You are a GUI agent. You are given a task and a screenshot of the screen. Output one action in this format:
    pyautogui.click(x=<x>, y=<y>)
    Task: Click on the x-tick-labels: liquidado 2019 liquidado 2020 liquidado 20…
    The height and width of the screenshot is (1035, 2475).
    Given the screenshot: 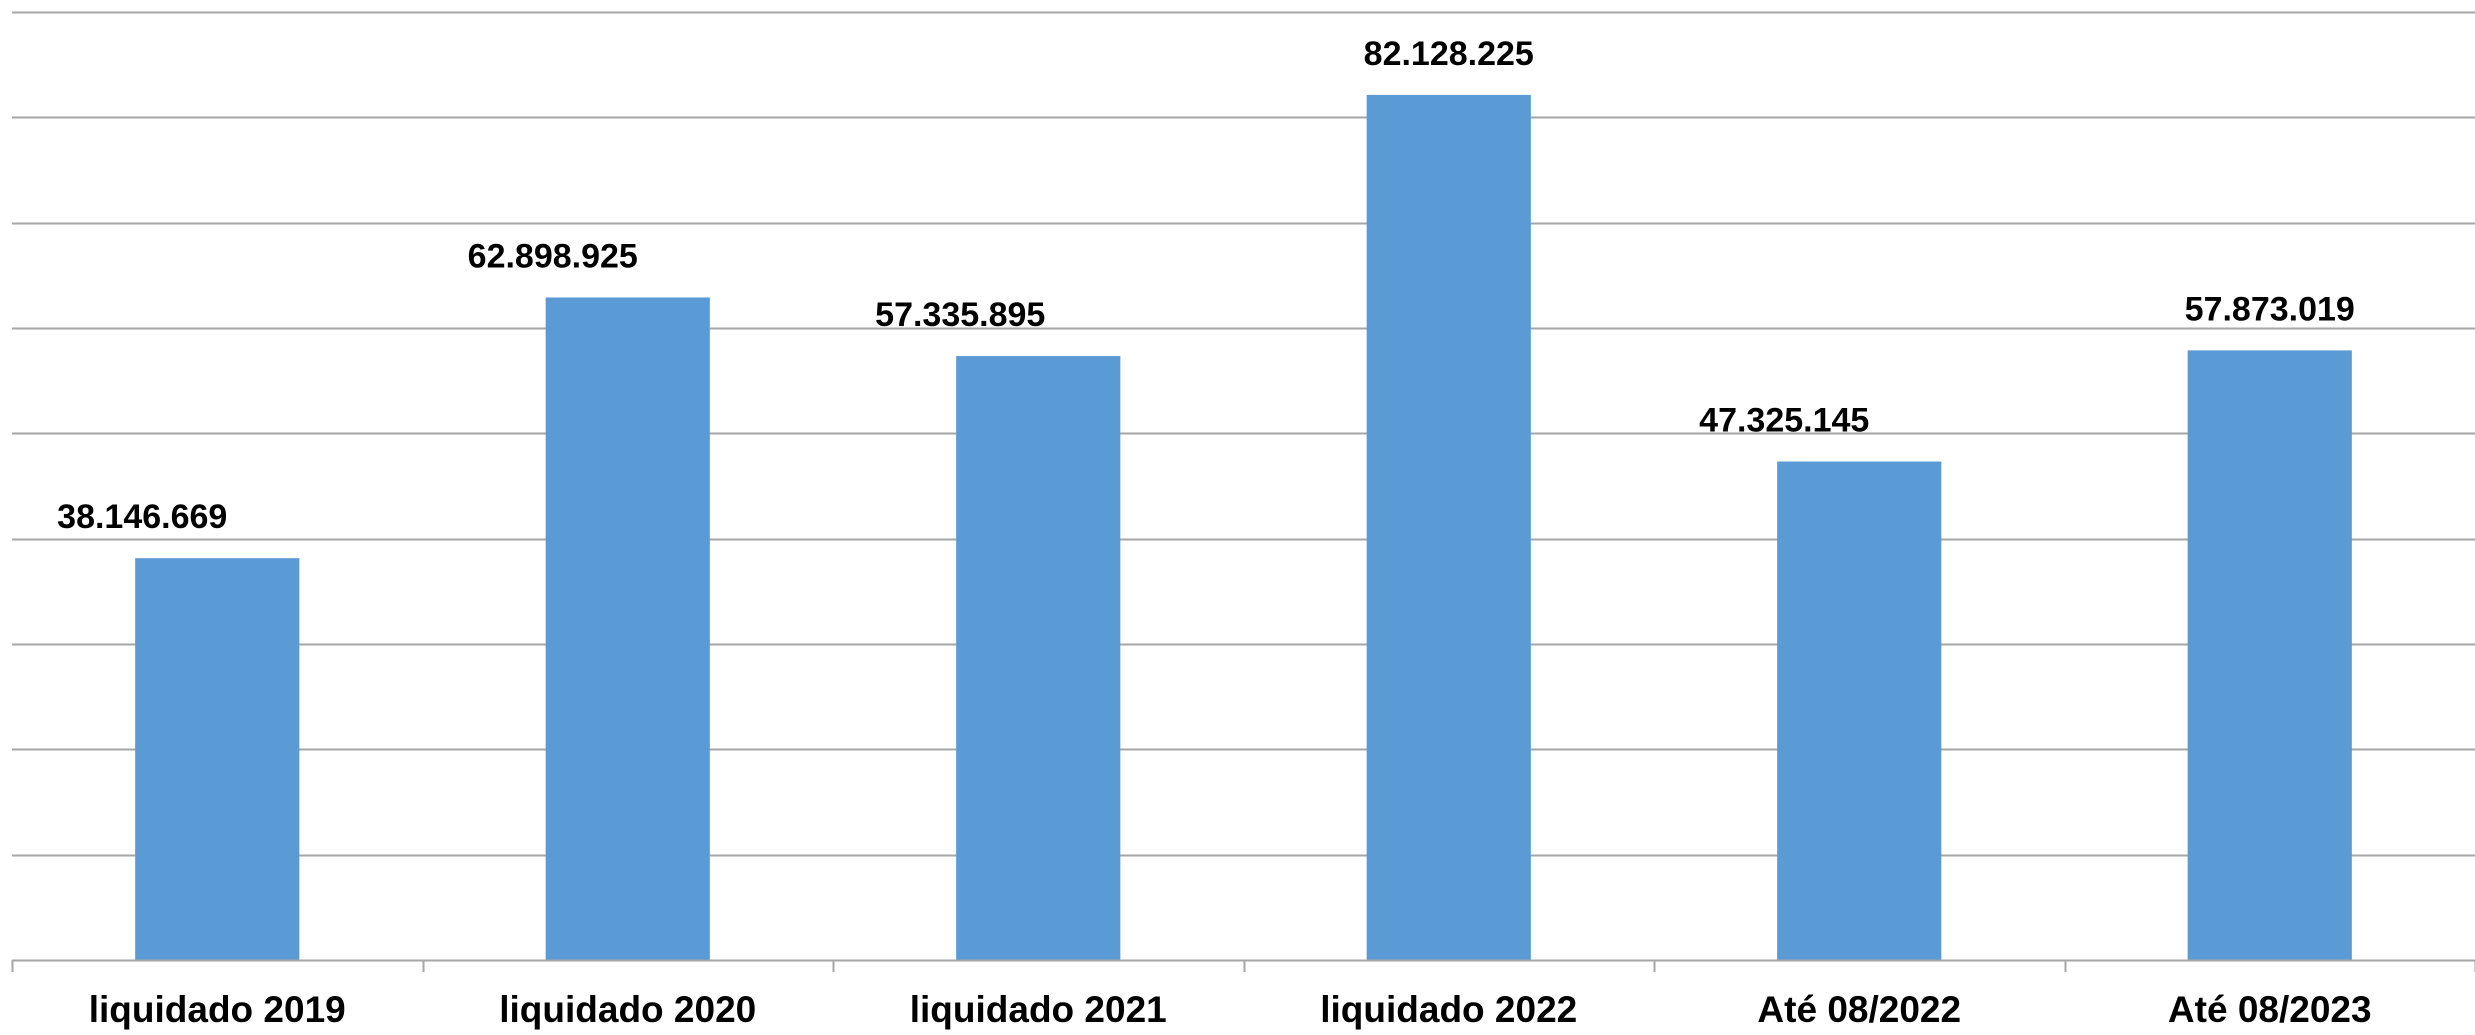 What is the action you would take?
    pyautogui.click(x=1230, y=1009)
    